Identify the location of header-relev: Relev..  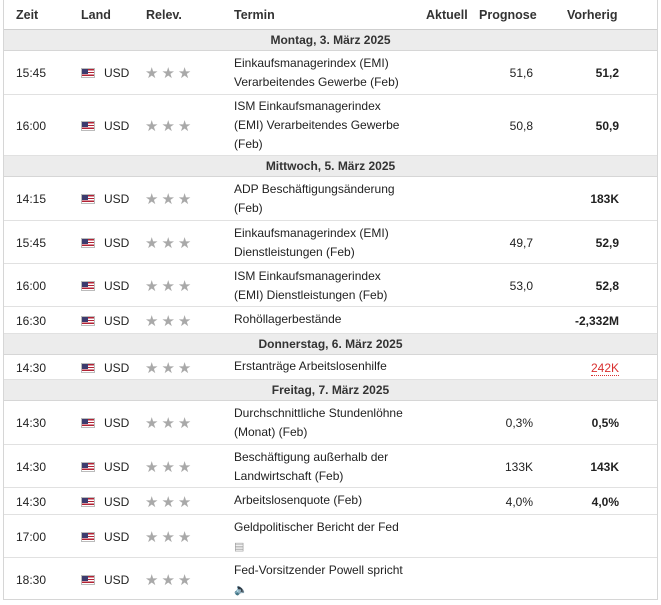
(164, 15).